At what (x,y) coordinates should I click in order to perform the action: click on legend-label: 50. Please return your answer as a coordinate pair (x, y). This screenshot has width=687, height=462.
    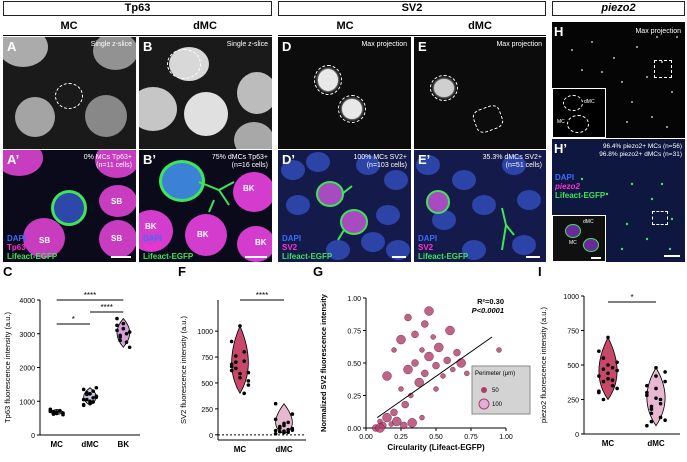
    Looking at the image, I should click on (495, 391).